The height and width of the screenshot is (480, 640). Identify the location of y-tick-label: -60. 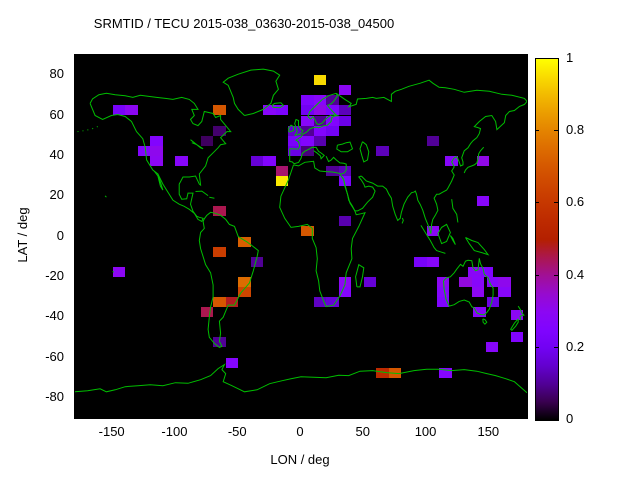
(54, 356).